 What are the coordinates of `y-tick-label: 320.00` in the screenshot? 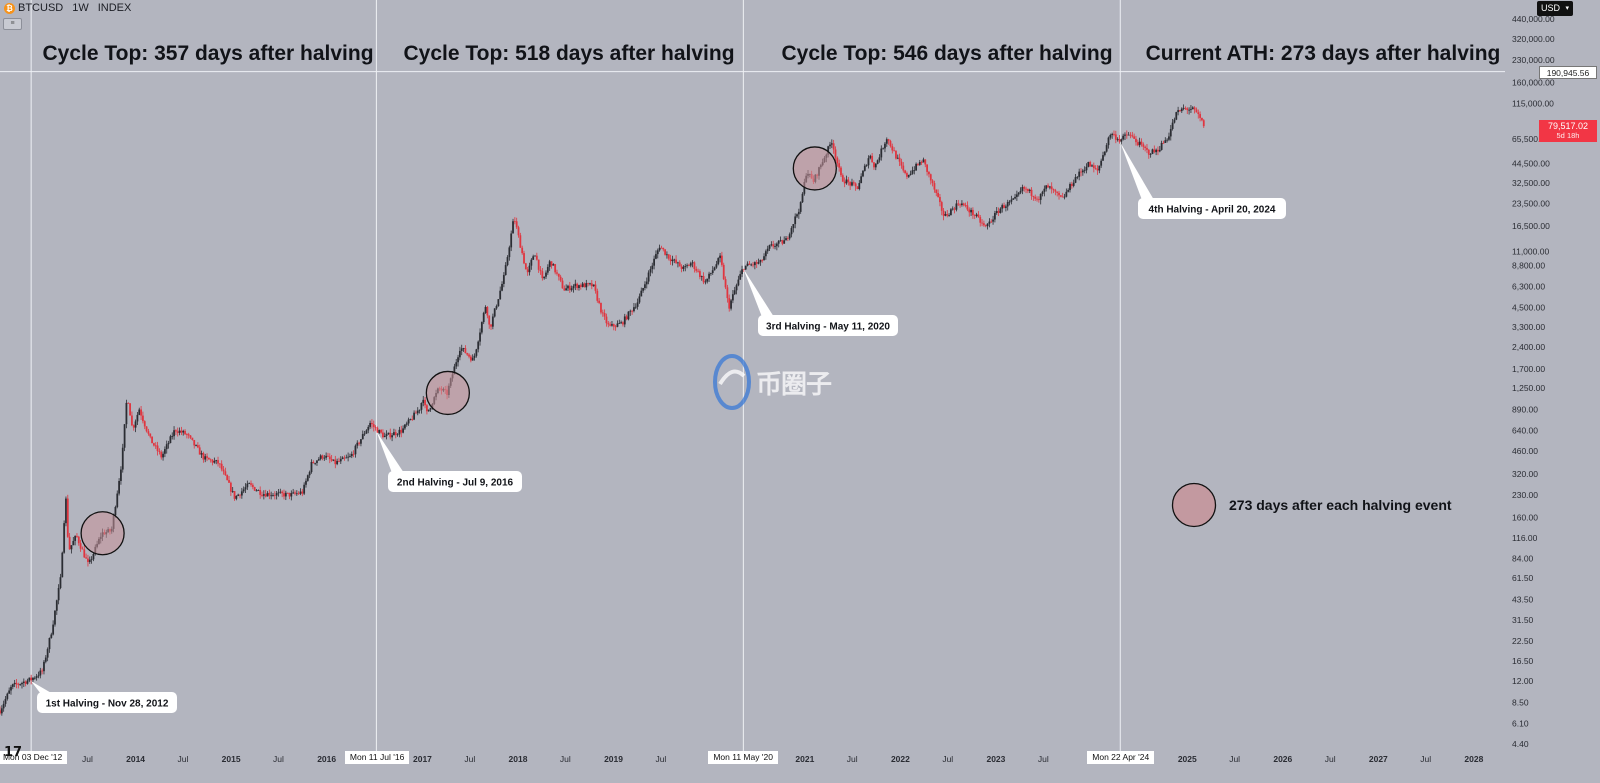 It's located at (1525, 474).